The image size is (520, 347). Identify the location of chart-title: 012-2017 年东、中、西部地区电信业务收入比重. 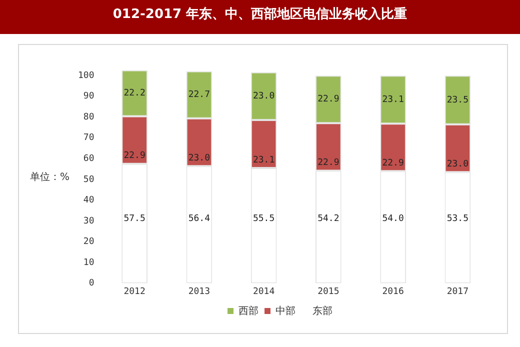
(260, 17).